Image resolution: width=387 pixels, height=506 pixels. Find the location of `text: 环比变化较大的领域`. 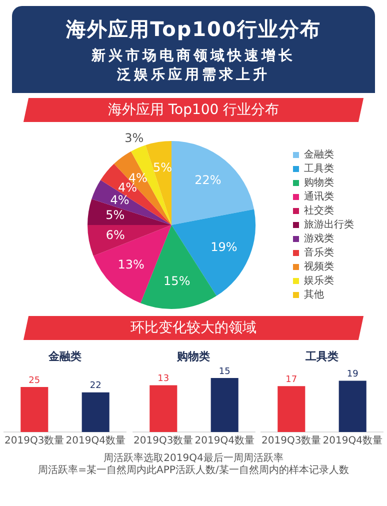

text: 环比变化较大的领域 is located at coordinates (193, 328).